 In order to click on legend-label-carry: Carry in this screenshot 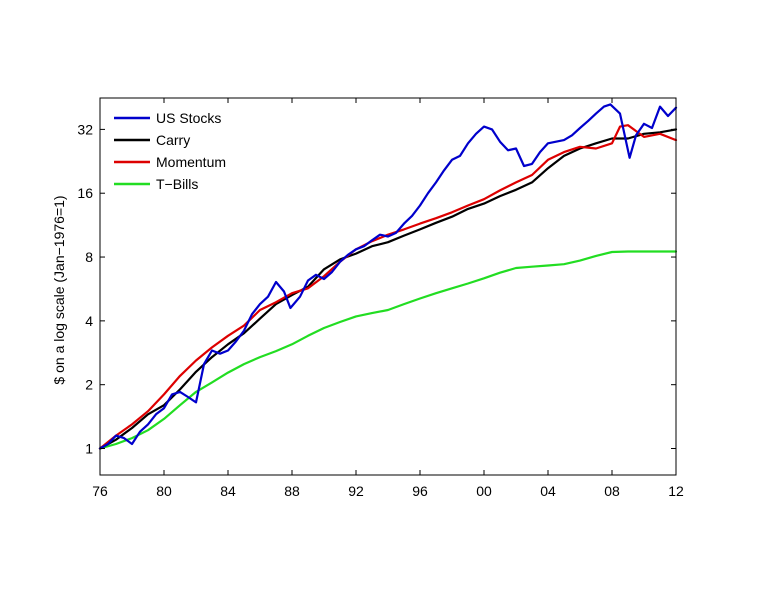, I will do `click(173, 140)`.